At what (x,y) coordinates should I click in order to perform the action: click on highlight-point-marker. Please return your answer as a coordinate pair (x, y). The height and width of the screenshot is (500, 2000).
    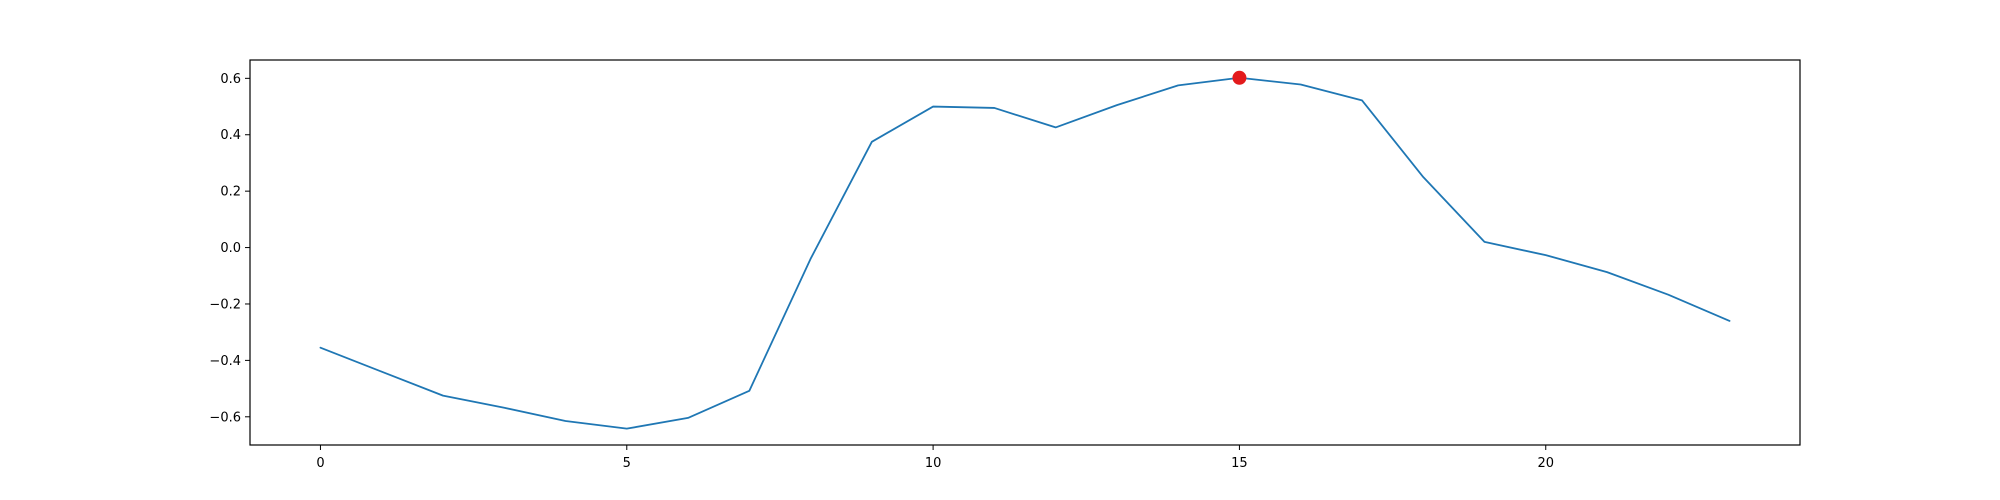
    Looking at the image, I should click on (1239, 77).